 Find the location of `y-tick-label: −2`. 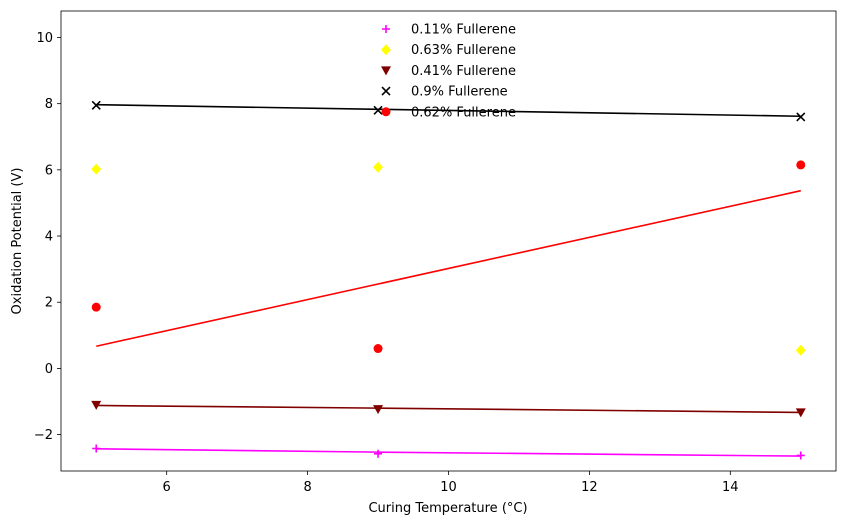

y-tick-label: −2 is located at coordinates (43, 435).